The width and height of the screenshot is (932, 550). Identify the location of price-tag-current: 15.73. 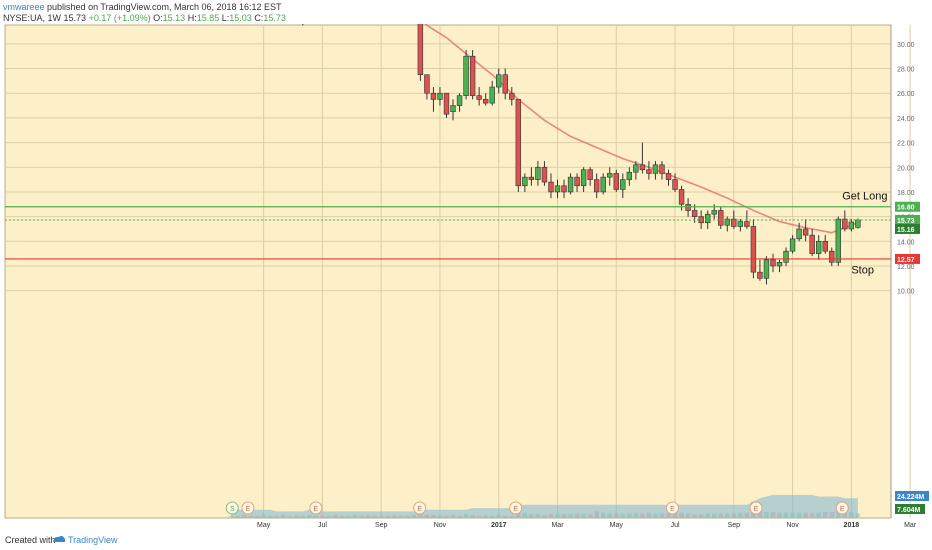
(907, 219).